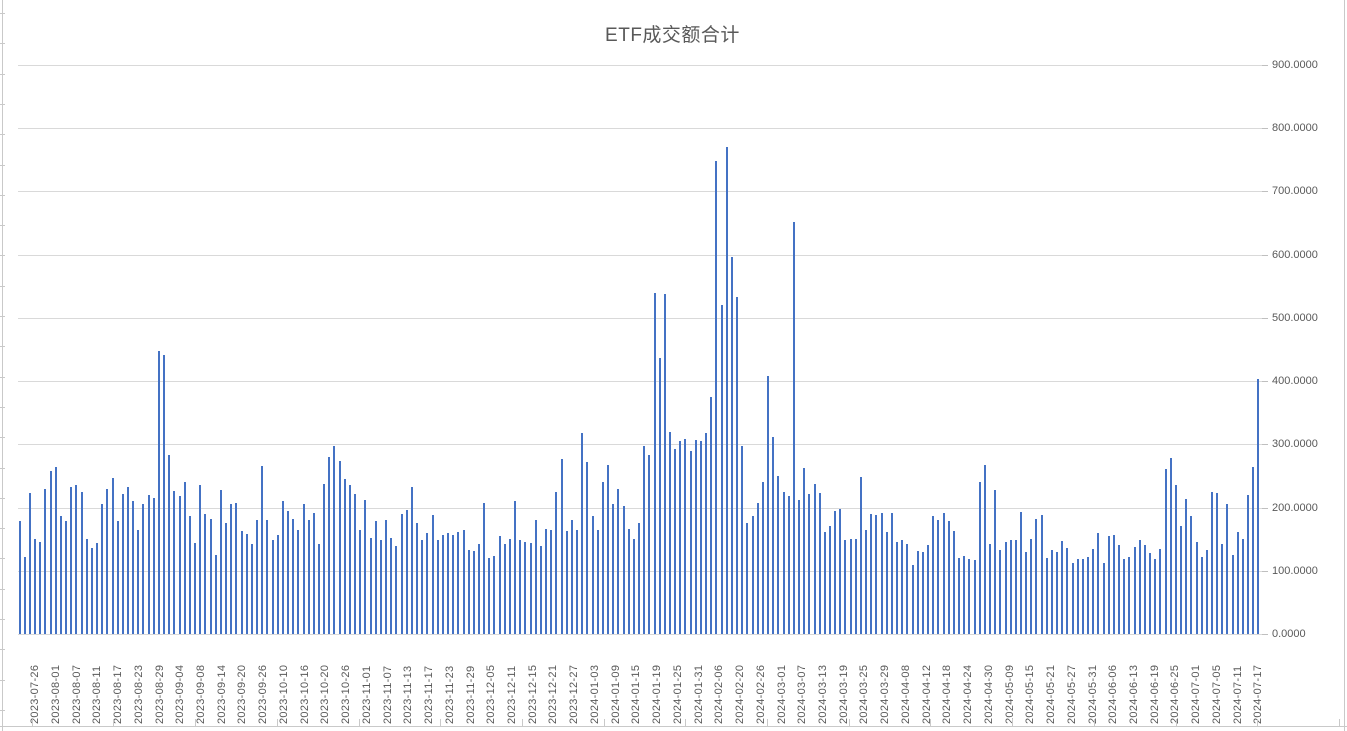 The height and width of the screenshot is (731, 1347). What do you see at coordinates (594, 694) in the screenshot?
I see `x-axis-tick-label: 2024-01-03` at bounding box center [594, 694].